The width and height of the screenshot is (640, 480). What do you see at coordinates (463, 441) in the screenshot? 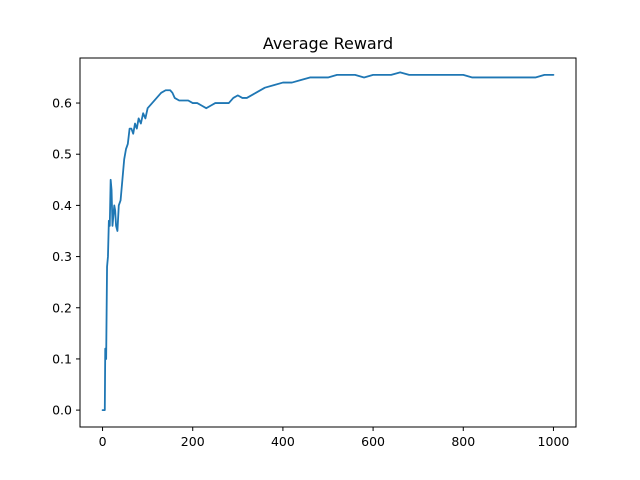
I see `x-tick-label: 800` at bounding box center [463, 441].